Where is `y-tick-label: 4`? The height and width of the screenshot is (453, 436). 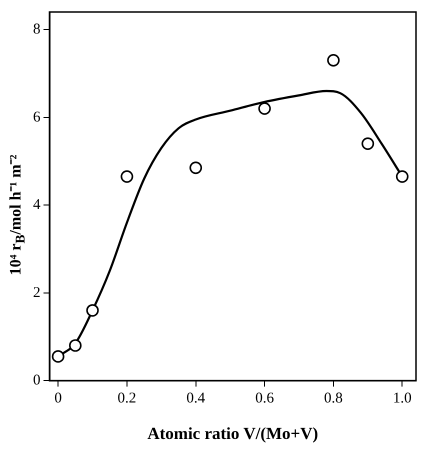
y-tick-label: 4 is located at coordinates (37, 205).